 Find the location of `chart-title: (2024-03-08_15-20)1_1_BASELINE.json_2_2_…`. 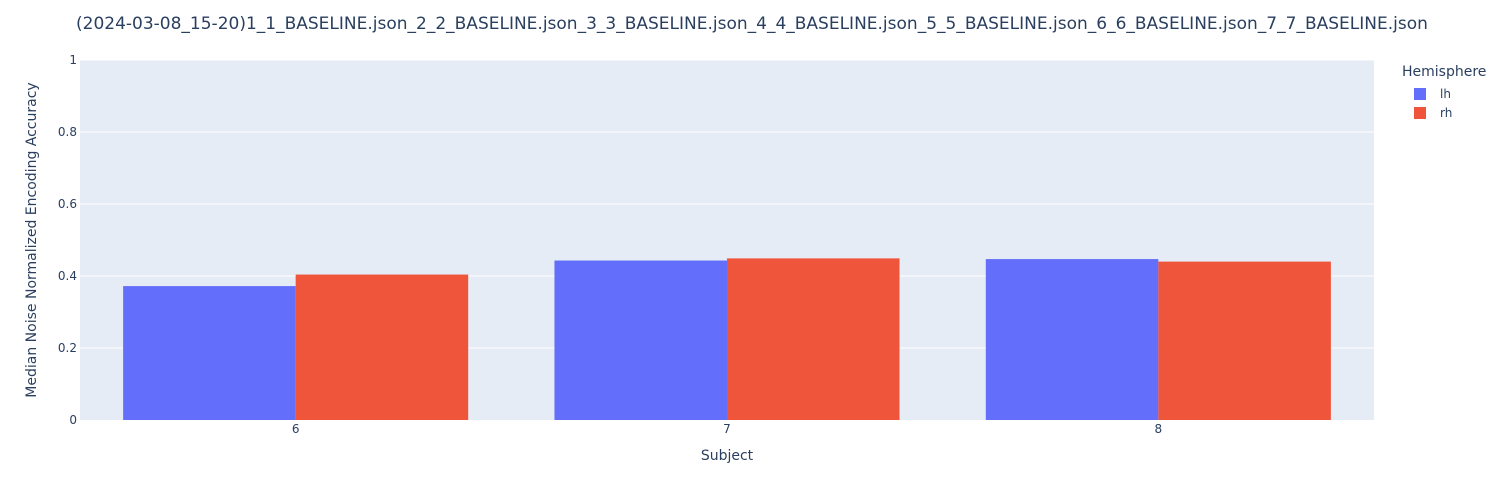

chart-title: (2024-03-08_15-20)1_1_BASELINE.json_2_2_… is located at coordinates (752, 24).